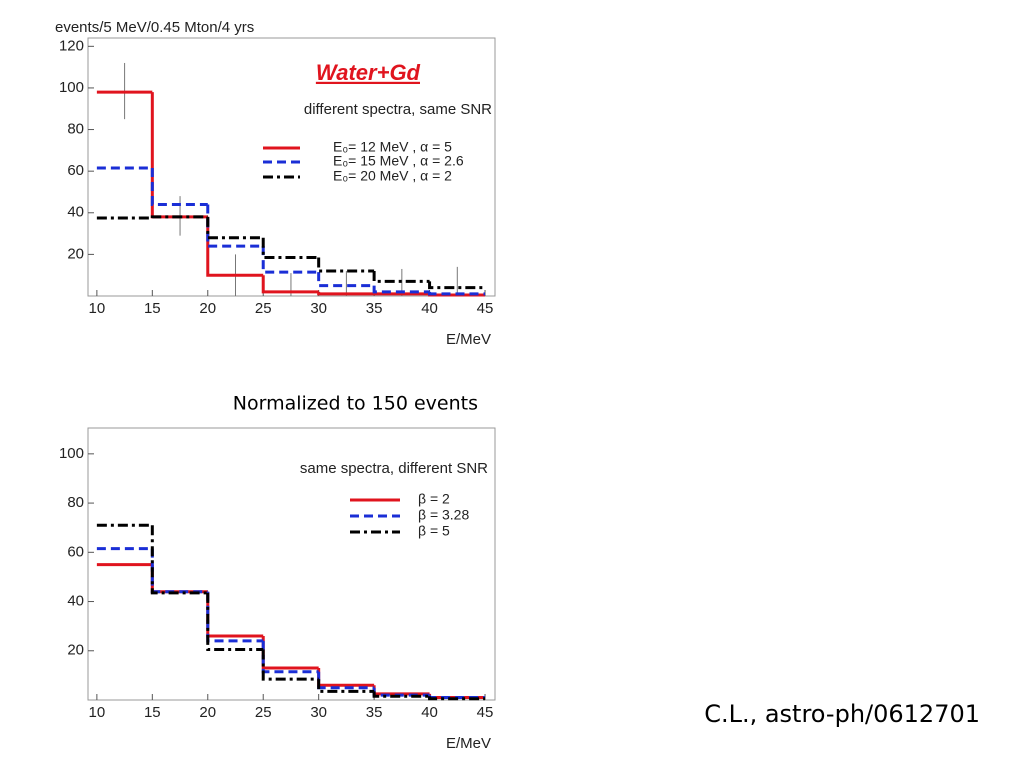  What do you see at coordinates (392, 176) in the screenshot?
I see `legend-label: E₀= 20 MeV , α = 2` at bounding box center [392, 176].